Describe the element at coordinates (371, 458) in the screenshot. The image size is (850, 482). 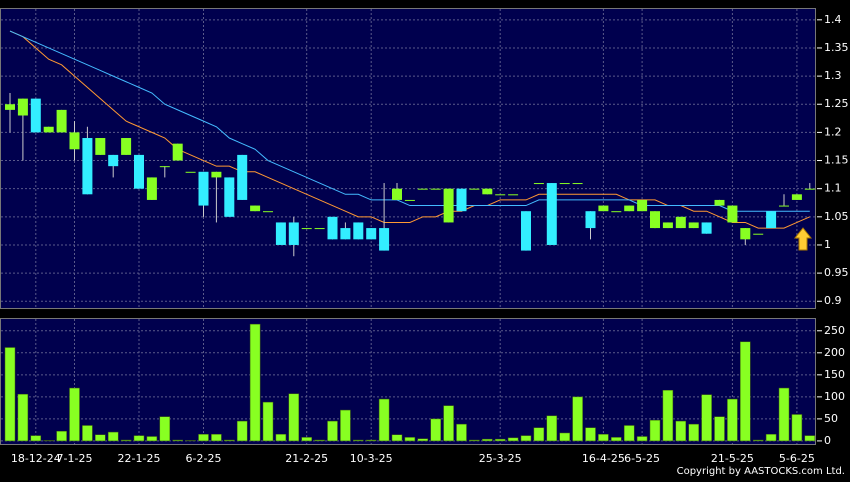
I see `x-tick-label: 10-3-25` at that location.